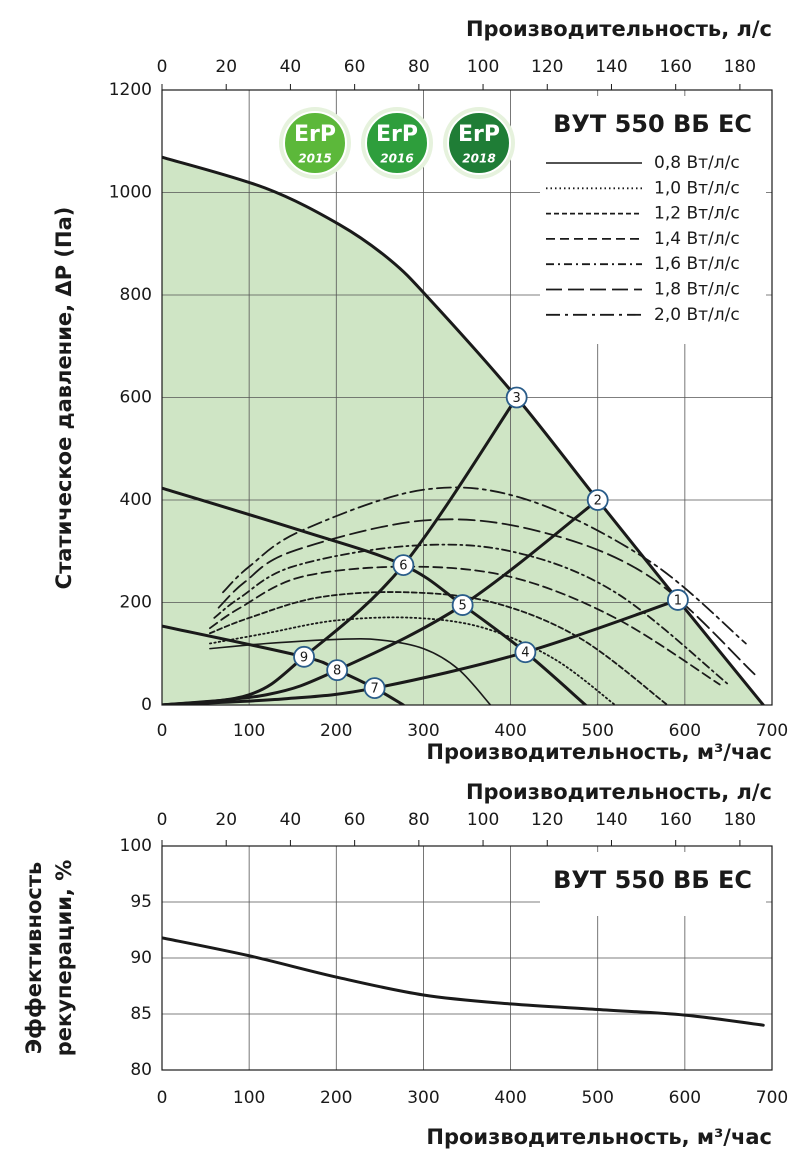  Describe the element at coordinates (141, 958) in the screenshot. I see `y-tick-label: 90` at that location.